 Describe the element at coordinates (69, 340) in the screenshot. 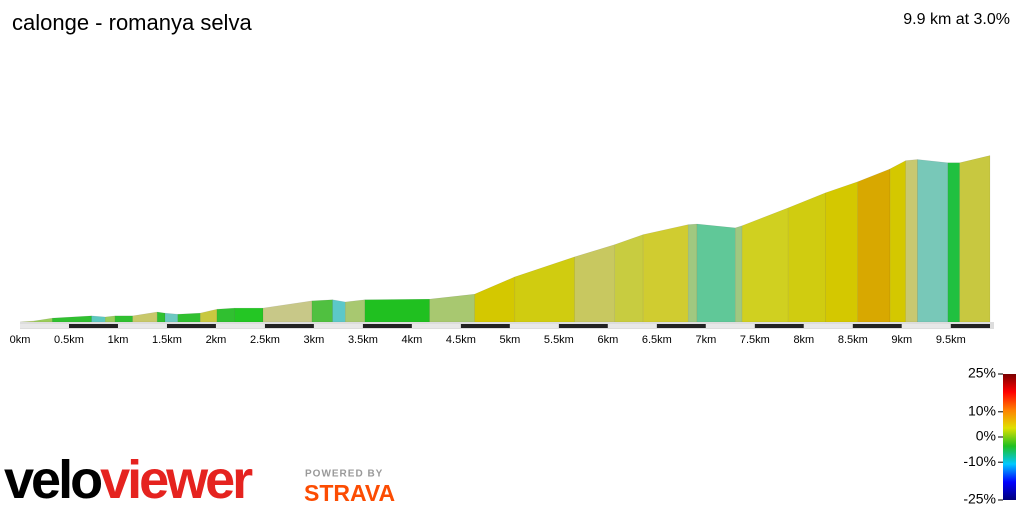

I see `x-tick-label: 0.5km` at that location.